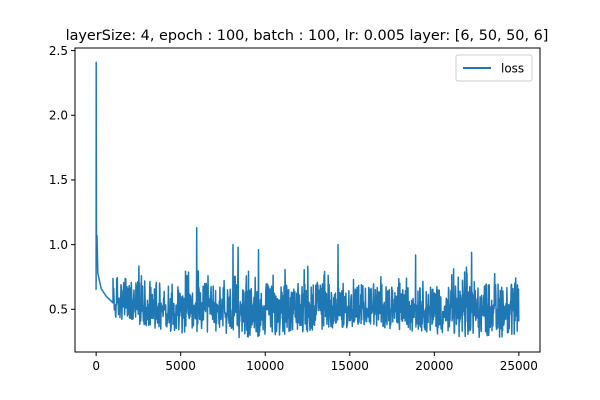  Describe the element at coordinates (58, 51) in the screenshot. I see `y-tick-label-2.5: 2.5` at that location.